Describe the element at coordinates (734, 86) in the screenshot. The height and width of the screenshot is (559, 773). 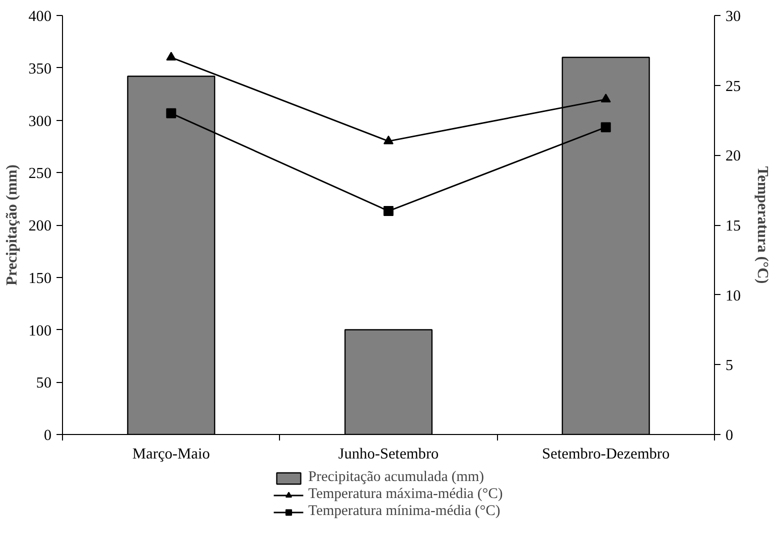
I see `y2-tick-label: 25` at that location.